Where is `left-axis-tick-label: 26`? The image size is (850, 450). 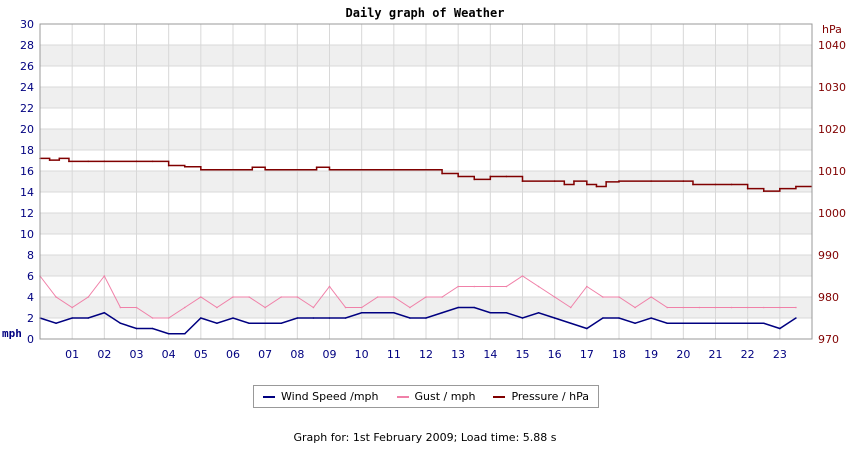 left-axis-tick-label: 26 is located at coordinates (27, 66).